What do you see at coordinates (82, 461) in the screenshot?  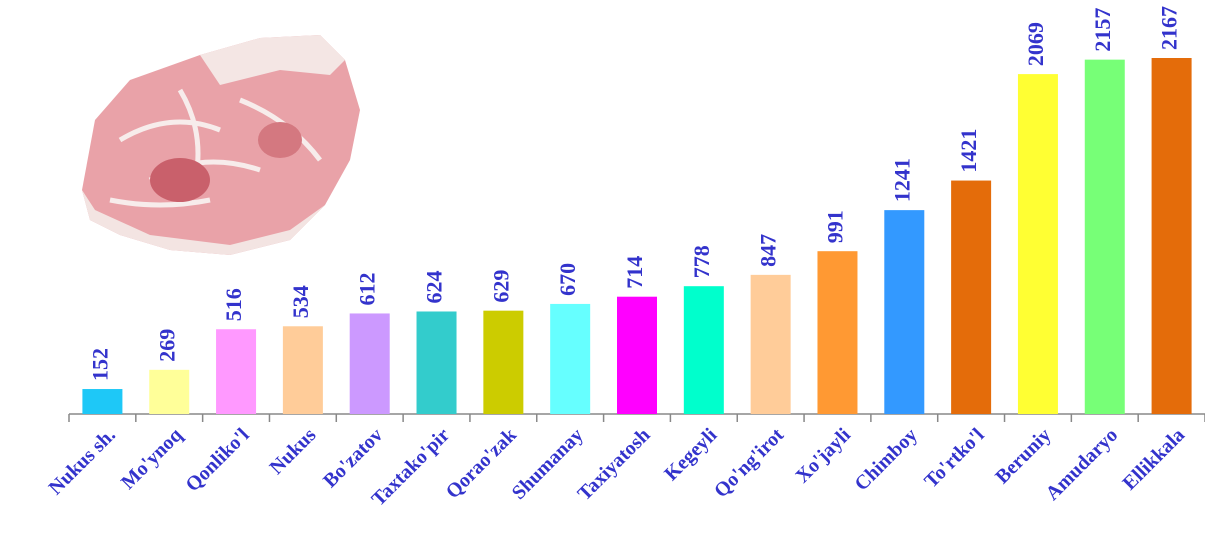 I see `x-tick-label: Nukus sh.` at bounding box center [82, 461].